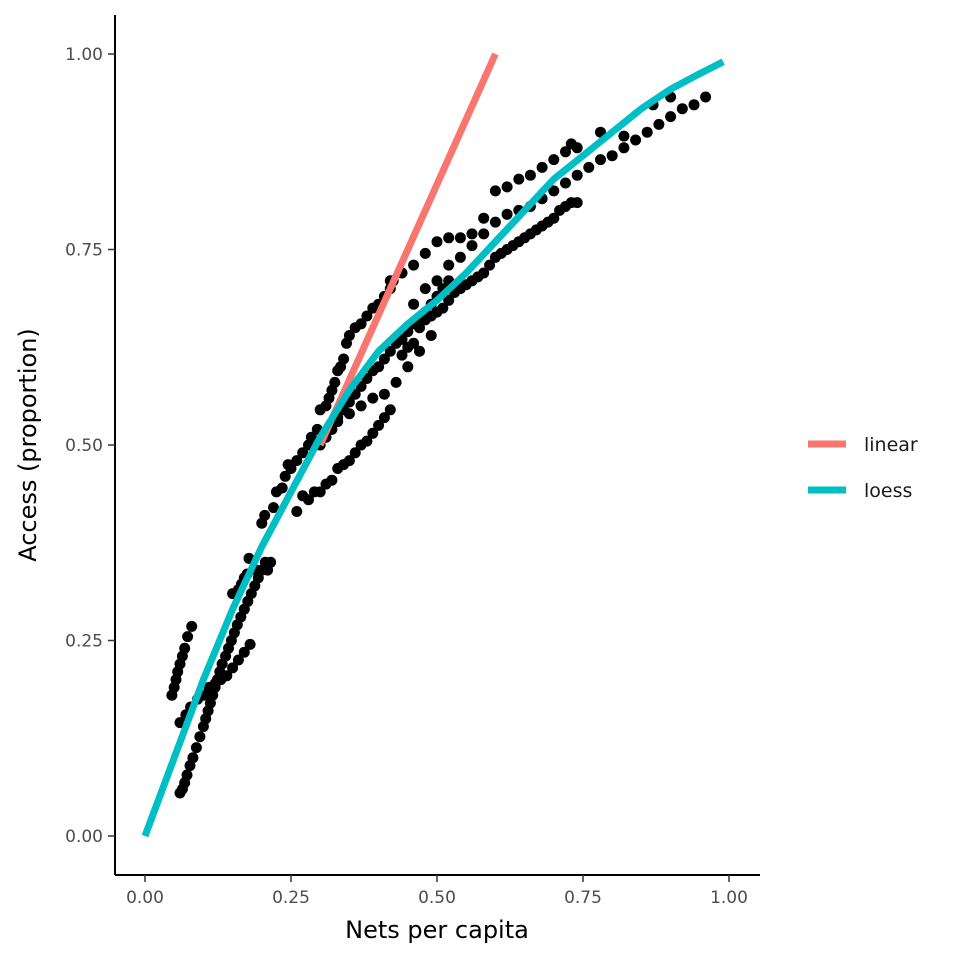  I want to click on x-axis-ticks: 0.00 0.25 0.50 0.75 1.00, so click(437, 891).